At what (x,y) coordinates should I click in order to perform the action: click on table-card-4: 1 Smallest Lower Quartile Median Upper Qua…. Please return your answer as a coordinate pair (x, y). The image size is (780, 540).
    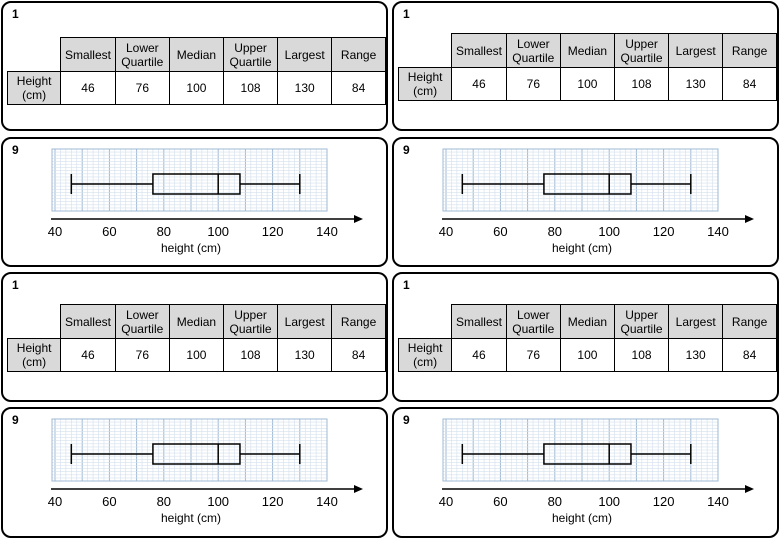
    Looking at the image, I should click on (585, 337).